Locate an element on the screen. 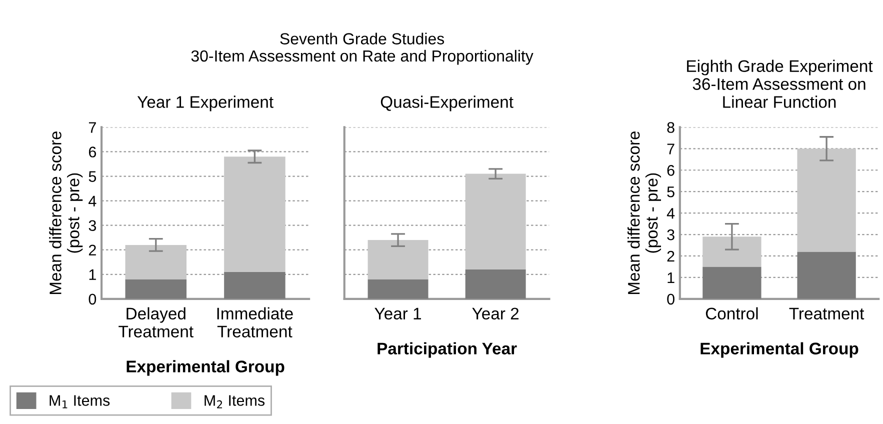 The width and height of the screenshot is (883, 424). x-tick-label: Delayed Treatment is located at coordinates (156, 322).